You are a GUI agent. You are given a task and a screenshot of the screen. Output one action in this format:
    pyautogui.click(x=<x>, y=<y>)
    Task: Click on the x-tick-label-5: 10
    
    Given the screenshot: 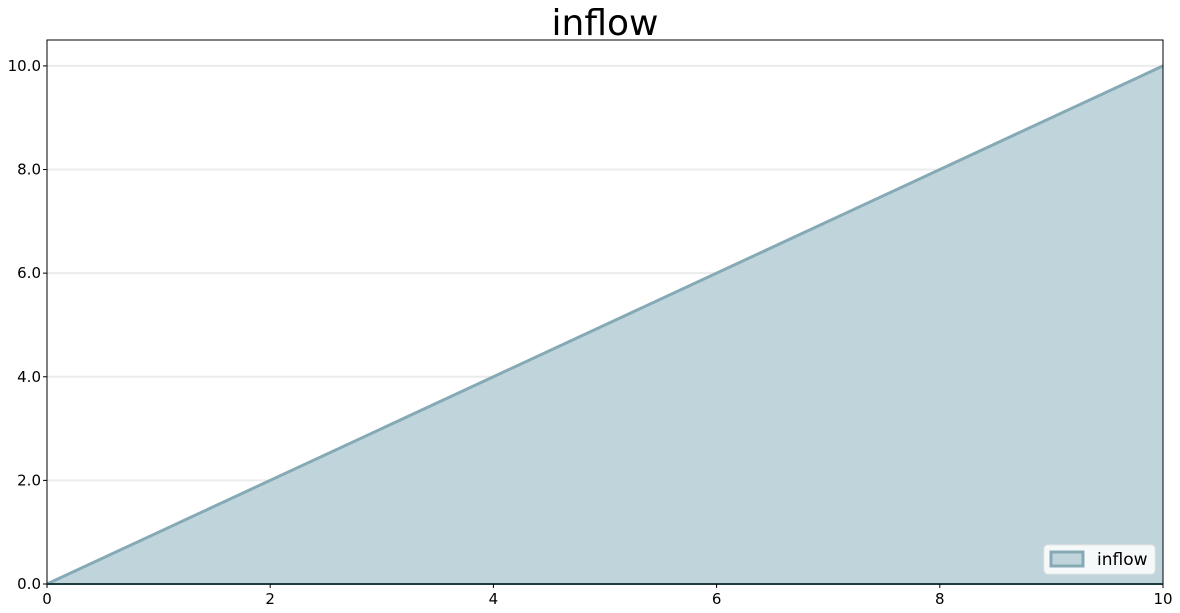 What is the action you would take?
    pyautogui.click(x=1162, y=599)
    